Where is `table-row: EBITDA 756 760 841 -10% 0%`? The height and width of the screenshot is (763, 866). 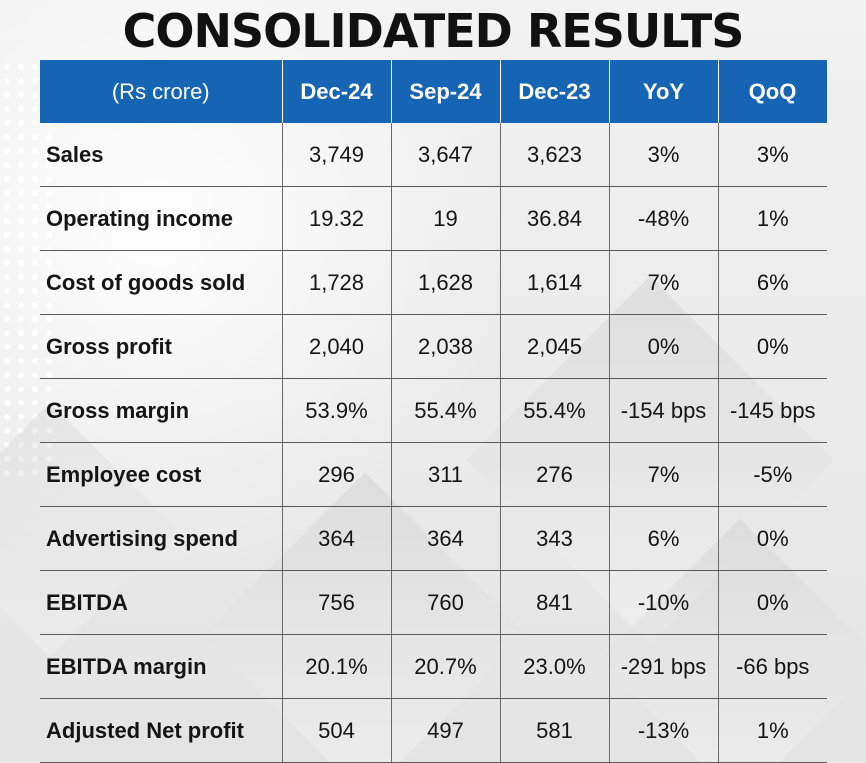
table-row: EBITDA 756 760 841 -10% 0% is located at coordinates (433, 602).